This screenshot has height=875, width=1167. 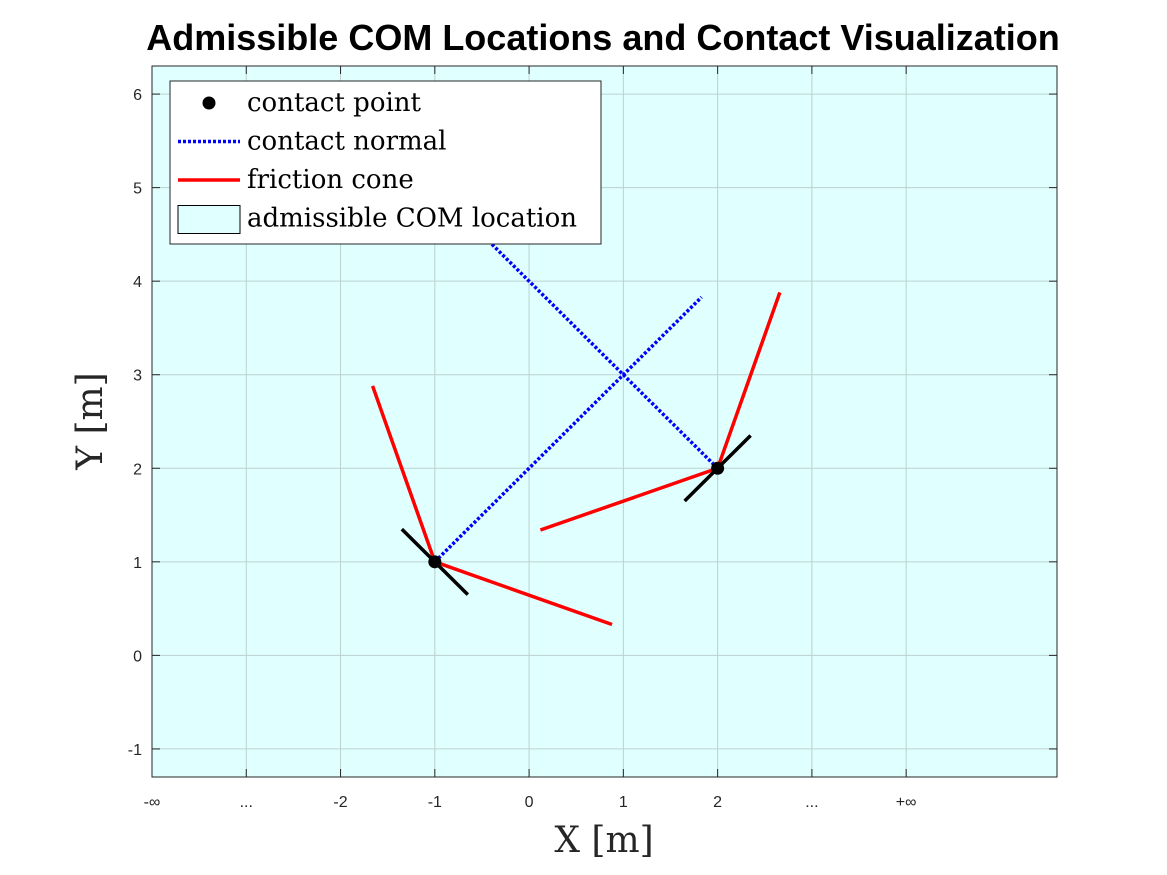 What do you see at coordinates (137, 563) in the screenshot?
I see `y-tick-label: 1` at bounding box center [137, 563].